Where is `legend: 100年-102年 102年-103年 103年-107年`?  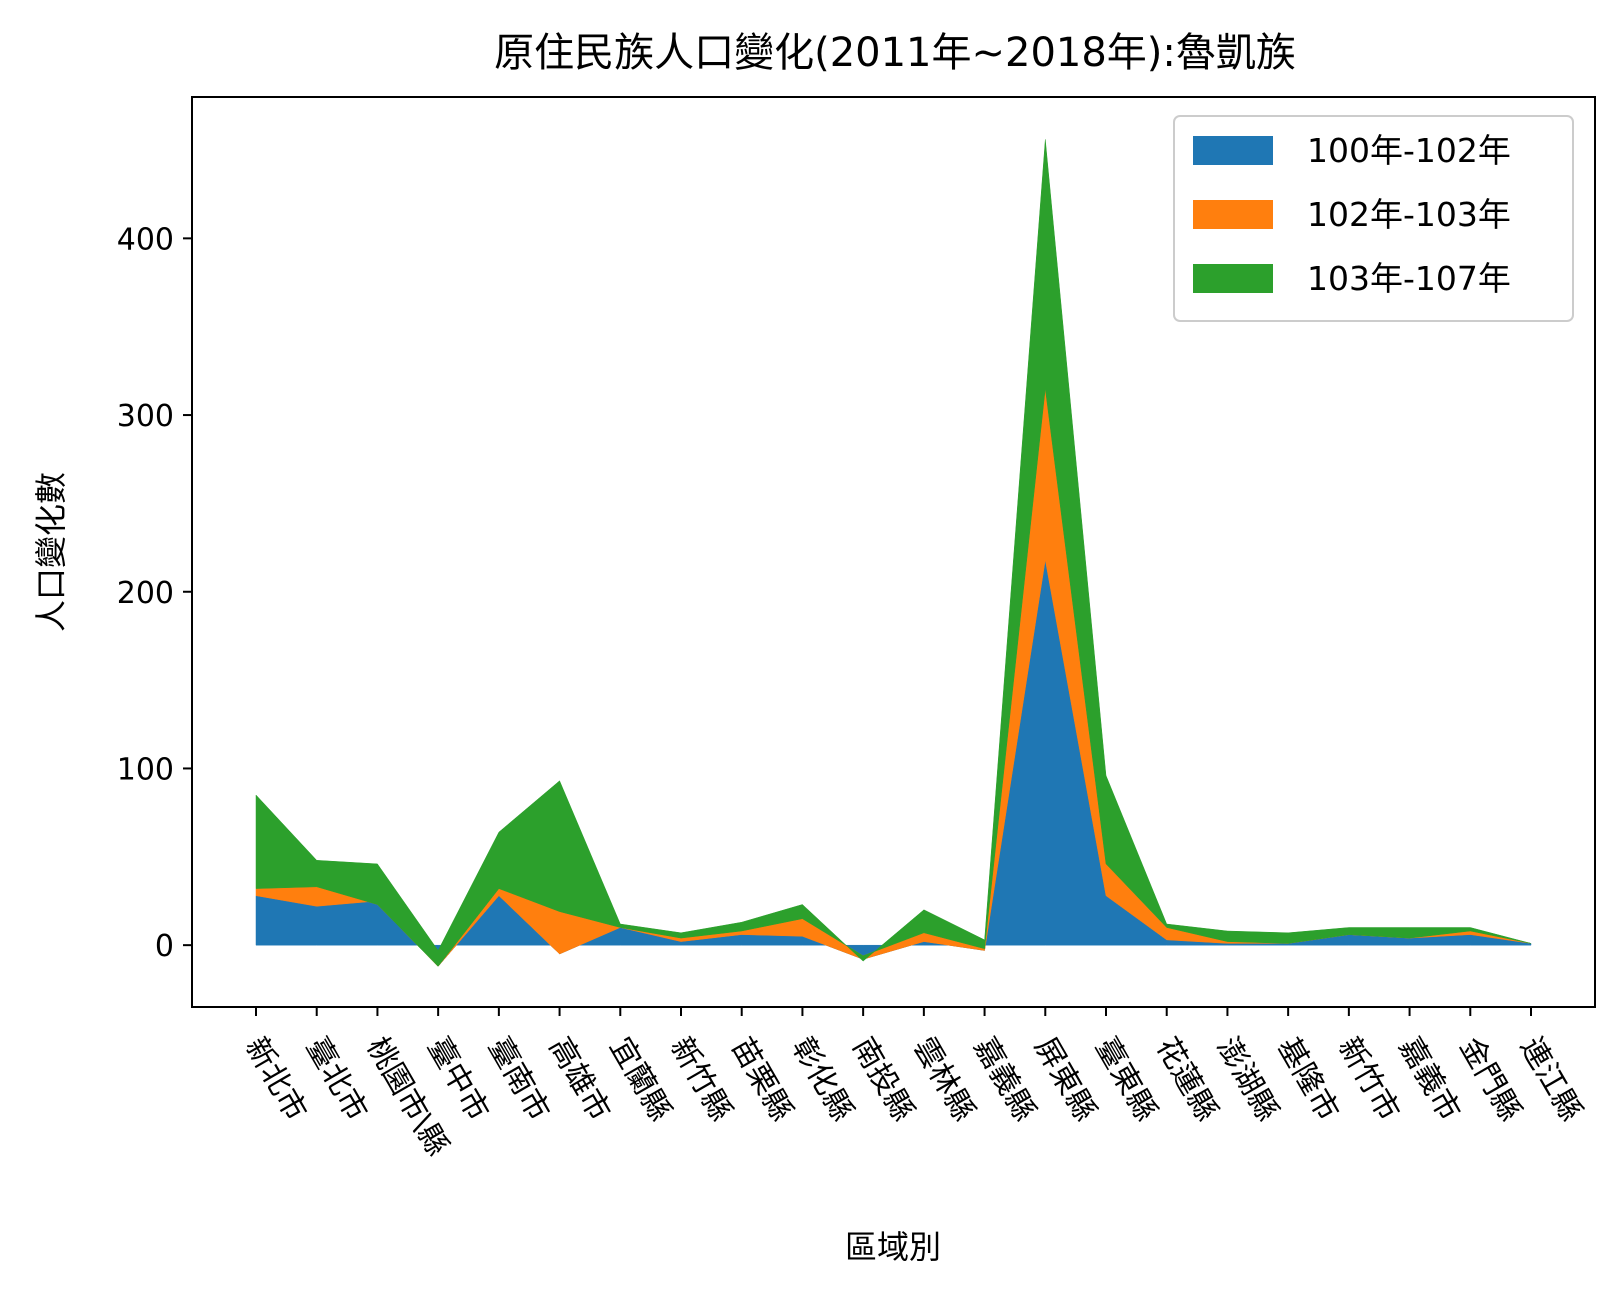 legend: 100年-102年 102年-103年 103年-107年 is located at coordinates (1373, 218).